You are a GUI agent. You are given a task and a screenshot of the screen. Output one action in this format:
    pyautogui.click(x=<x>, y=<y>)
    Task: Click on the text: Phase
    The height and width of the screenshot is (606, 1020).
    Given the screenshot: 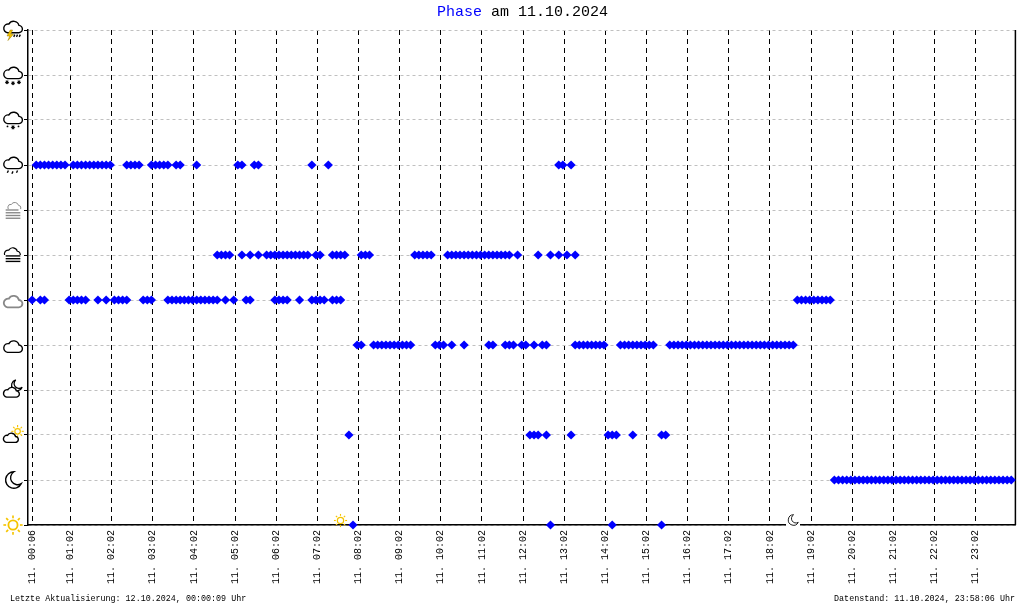 What is the action you would take?
    pyautogui.click(x=459, y=12)
    